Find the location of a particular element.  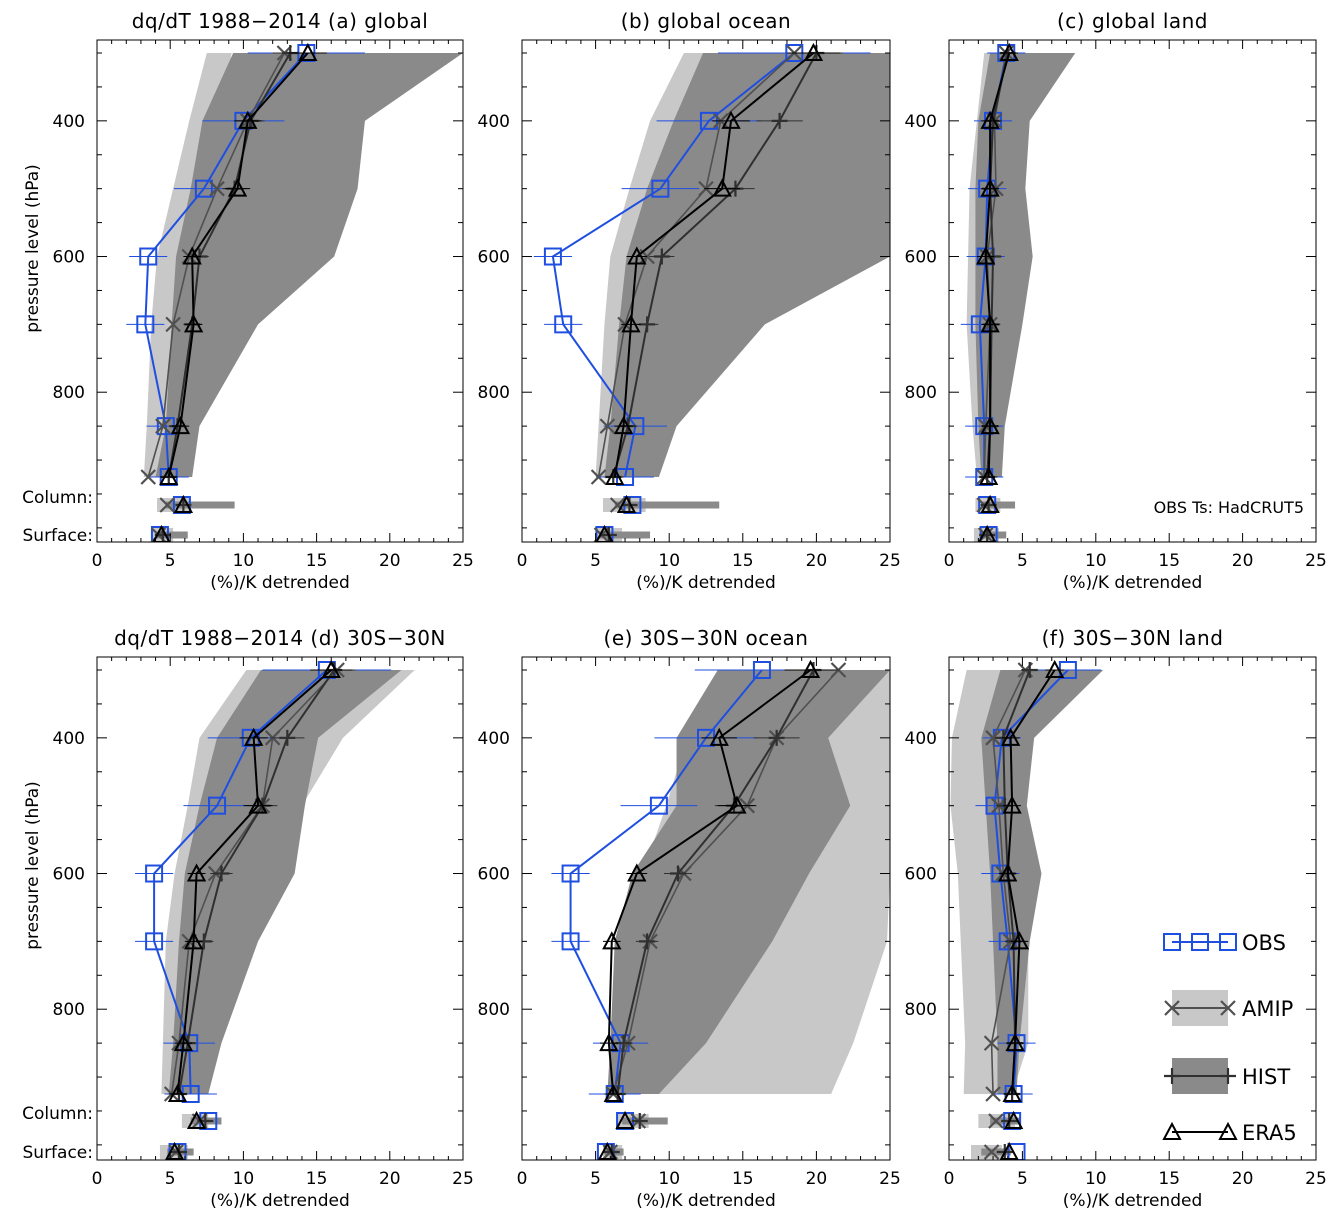

panel-title: (f) 30S−30N land is located at coordinates (1133, 638).